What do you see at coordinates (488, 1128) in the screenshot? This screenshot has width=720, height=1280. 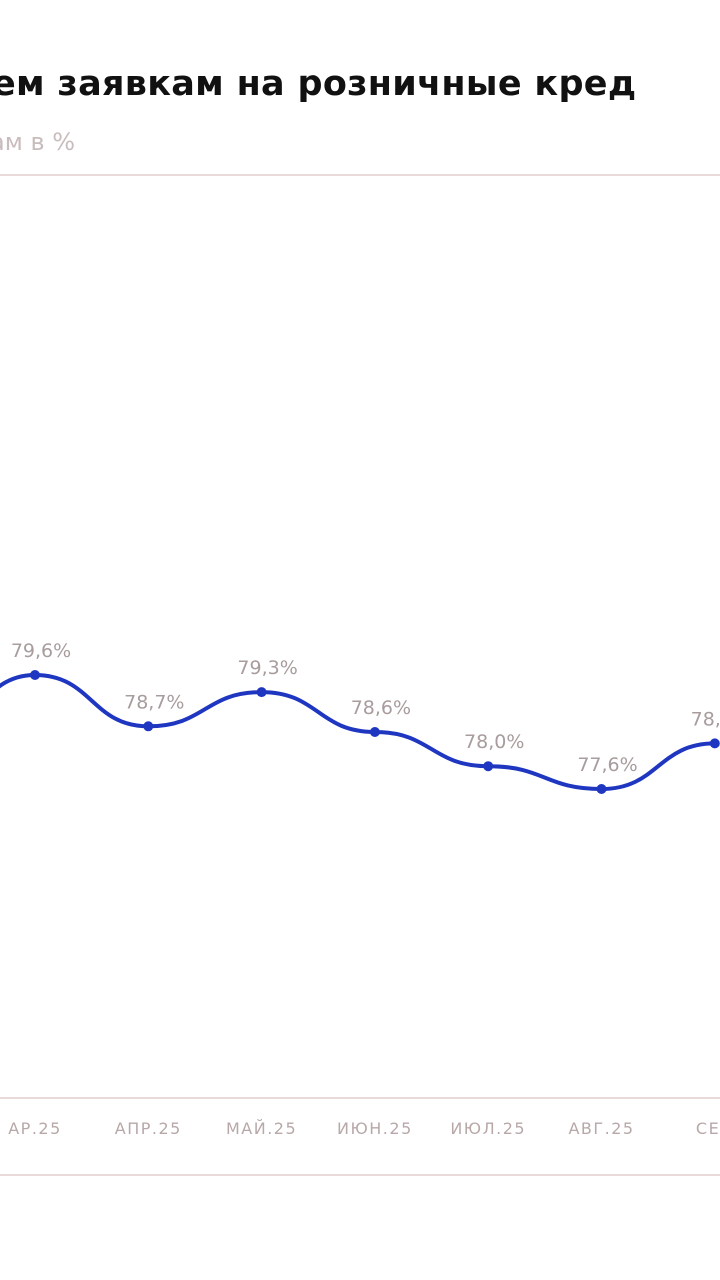 I see `x-tick-label: ИЮЛ.25` at bounding box center [488, 1128].